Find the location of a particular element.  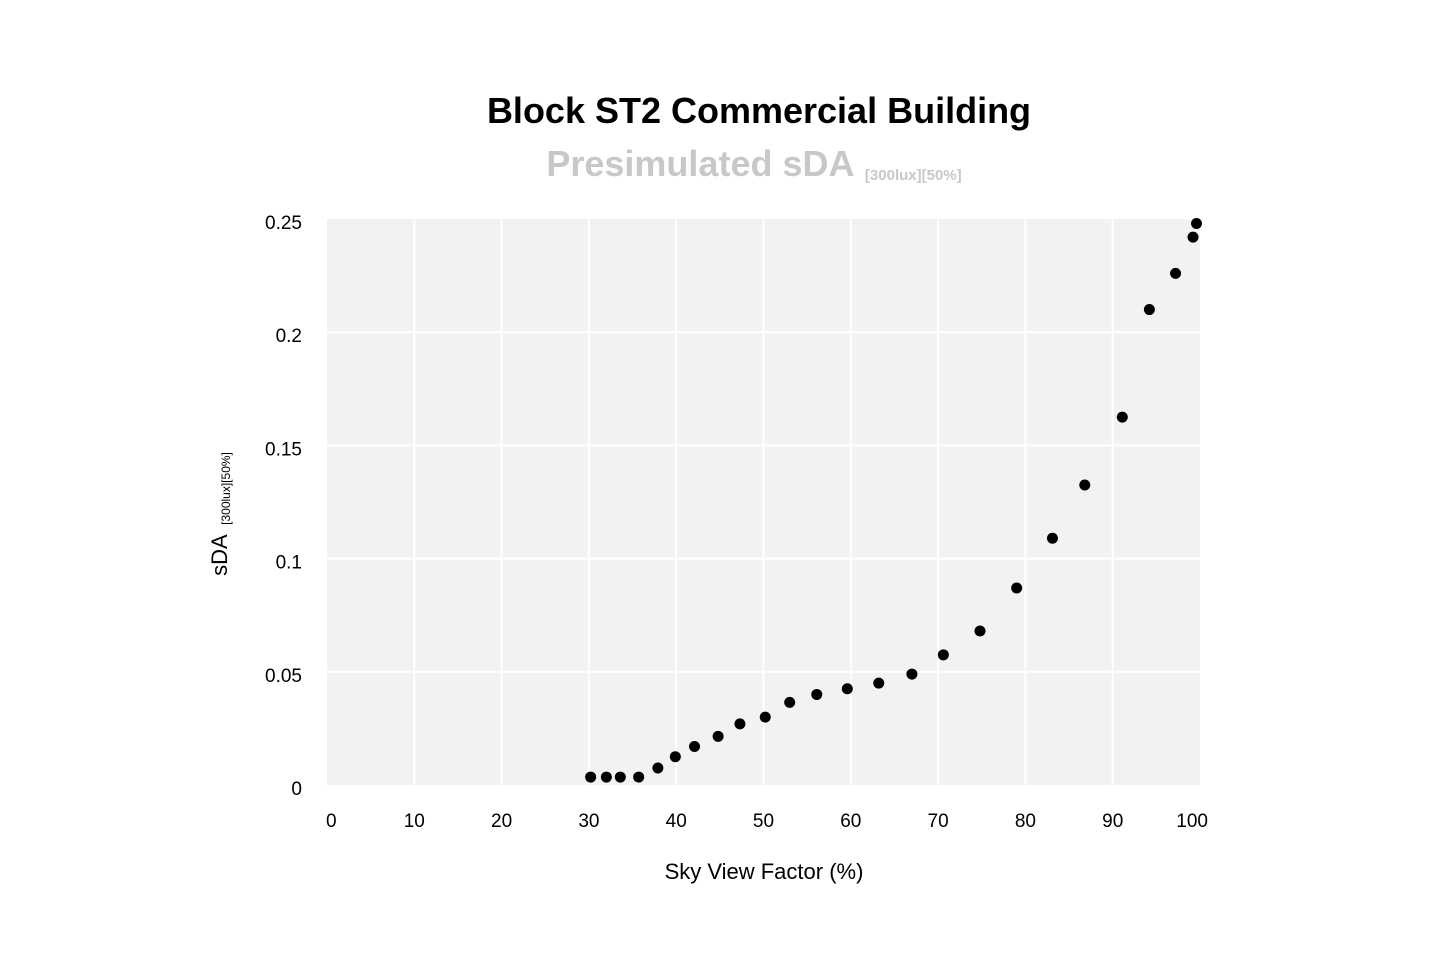

chart-subtitle-main: Presimulated sDA is located at coordinates (700, 163).